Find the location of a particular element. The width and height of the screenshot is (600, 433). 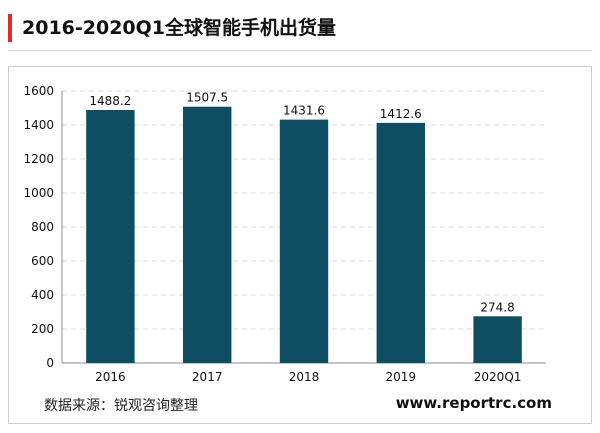

bar-value-label: 1507.5 is located at coordinates (207, 98).